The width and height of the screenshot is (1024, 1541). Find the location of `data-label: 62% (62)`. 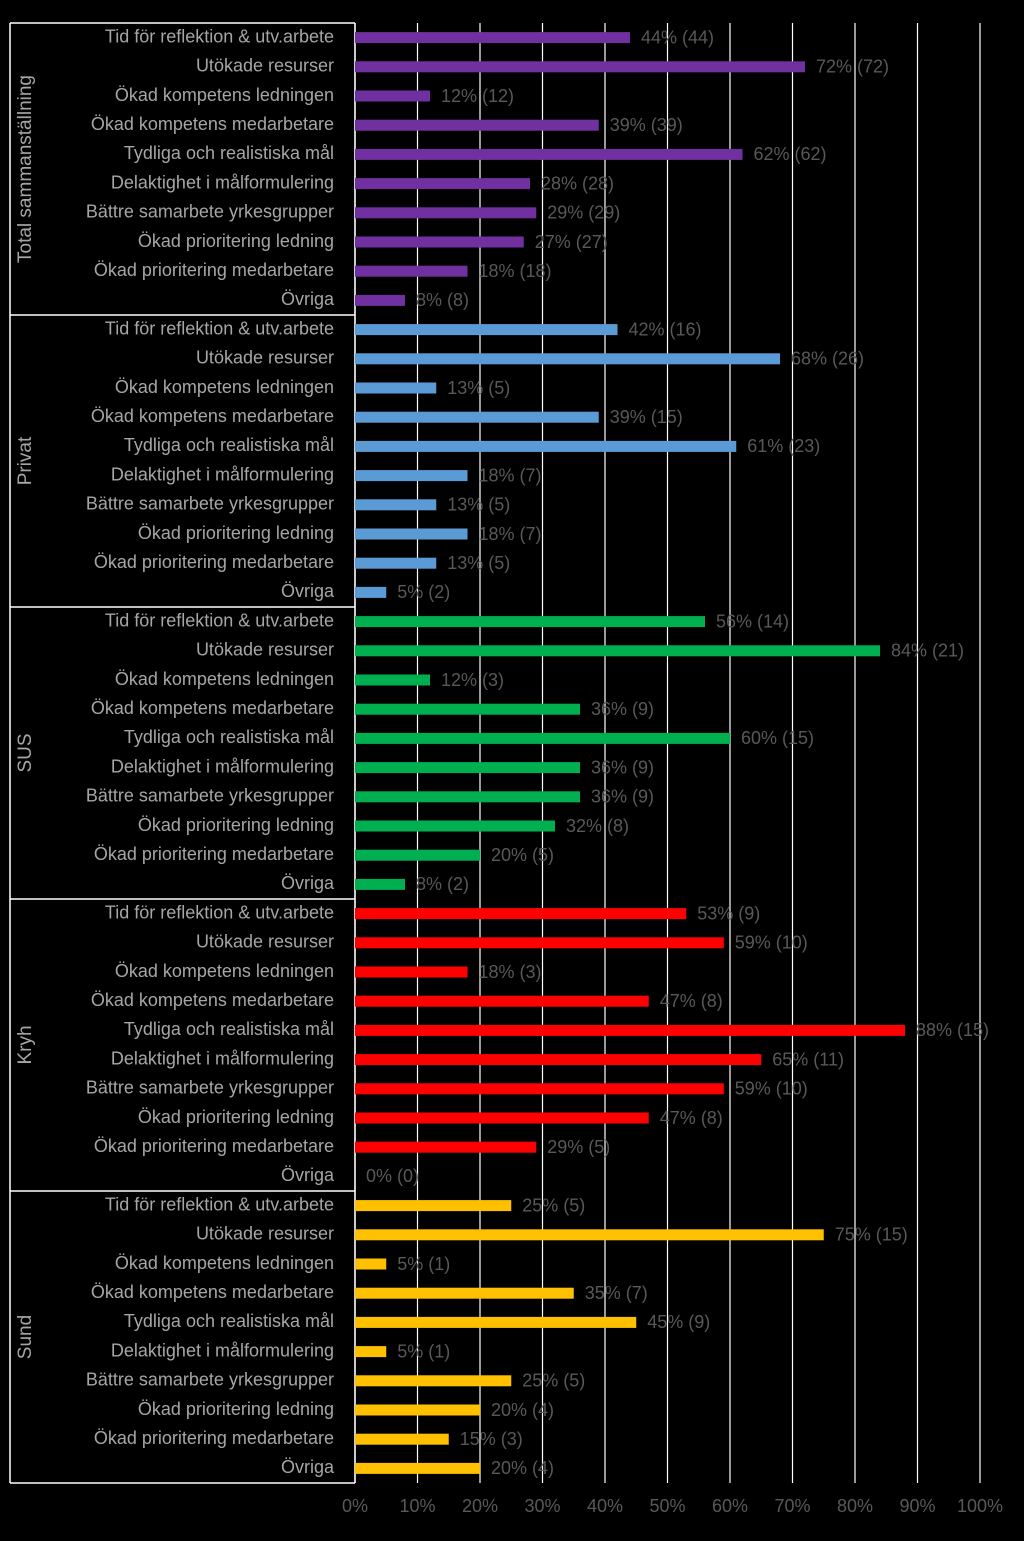

data-label: 62% (62) is located at coordinates (790, 154).